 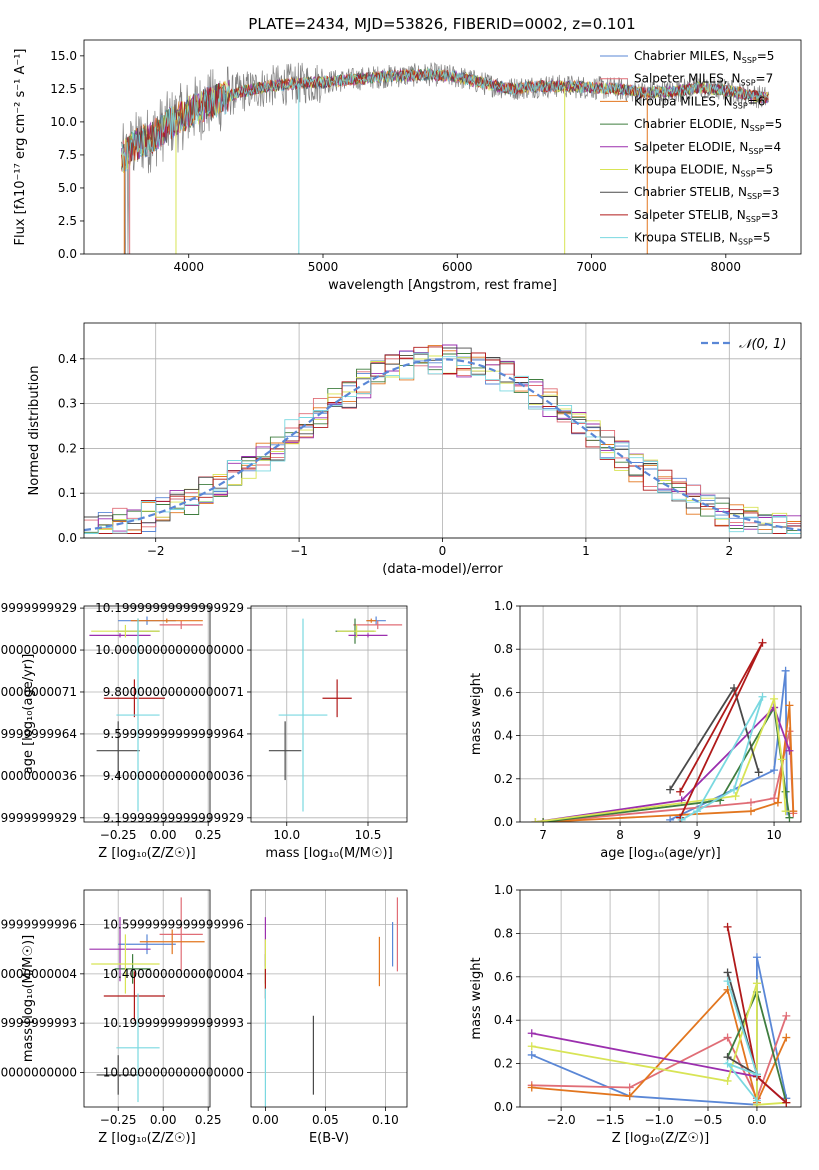 What do you see at coordinates (146, 853) in the screenshot?
I see `age-vs-Z-xlabel: Z [log₁₀(Z/Z☉)]` at bounding box center [146, 853].